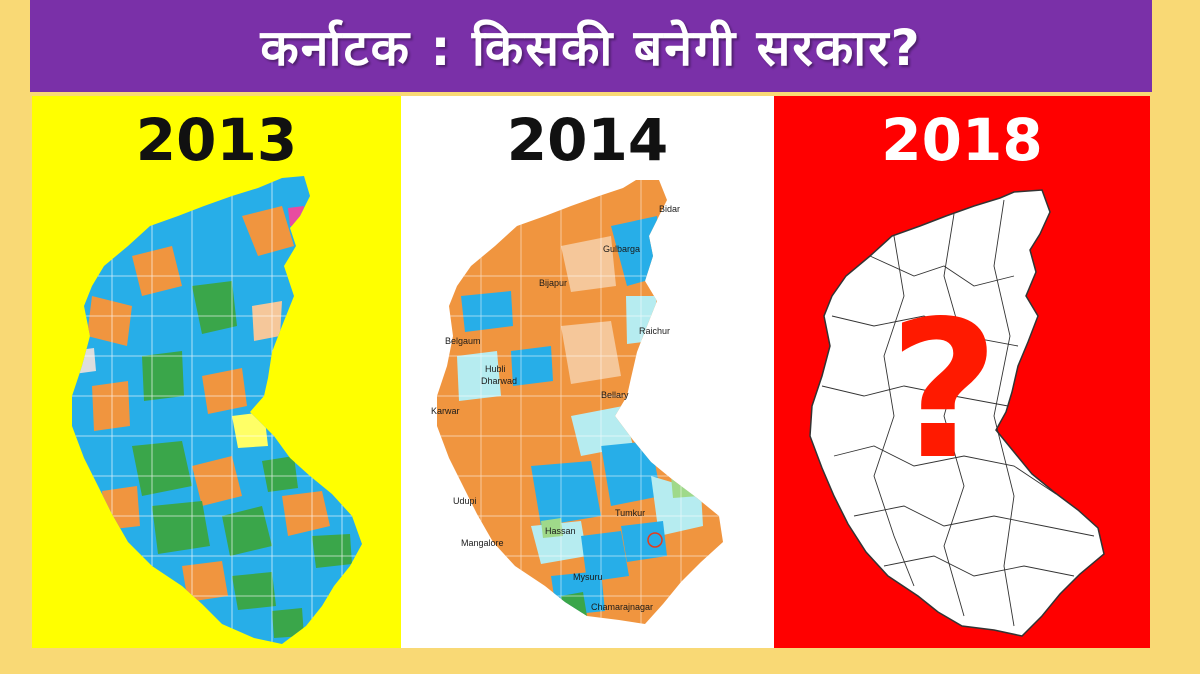 The height and width of the screenshot is (674, 1200). I want to click on page-title: कर्नाटक : किसकी बनेगी सरकार?, so click(591, 48).